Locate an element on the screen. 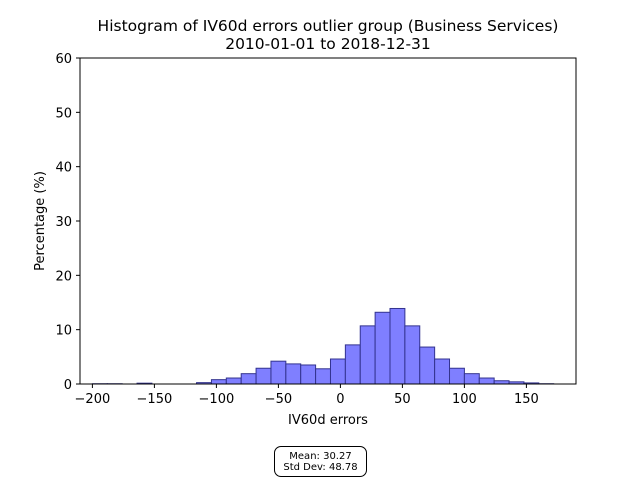 This screenshot has width=640, height=480. x-tick-label: 150 is located at coordinates (526, 399).